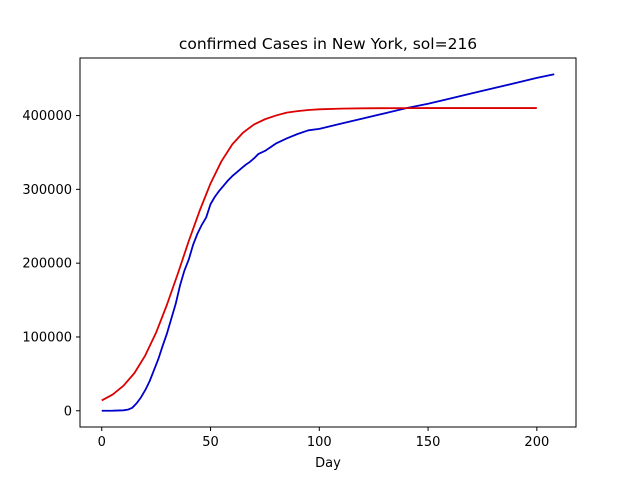  What do you see at coordinates (47, 264) in the screenshot?
I see `y-tick-label: 200000` at bounding box center [47, 264].